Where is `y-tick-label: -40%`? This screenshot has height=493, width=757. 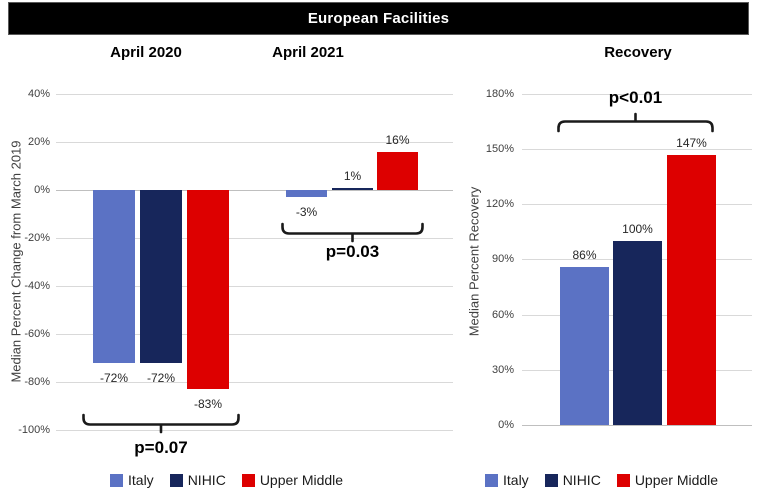
y-tick-label: -40% is located at coordinates (37, 286).